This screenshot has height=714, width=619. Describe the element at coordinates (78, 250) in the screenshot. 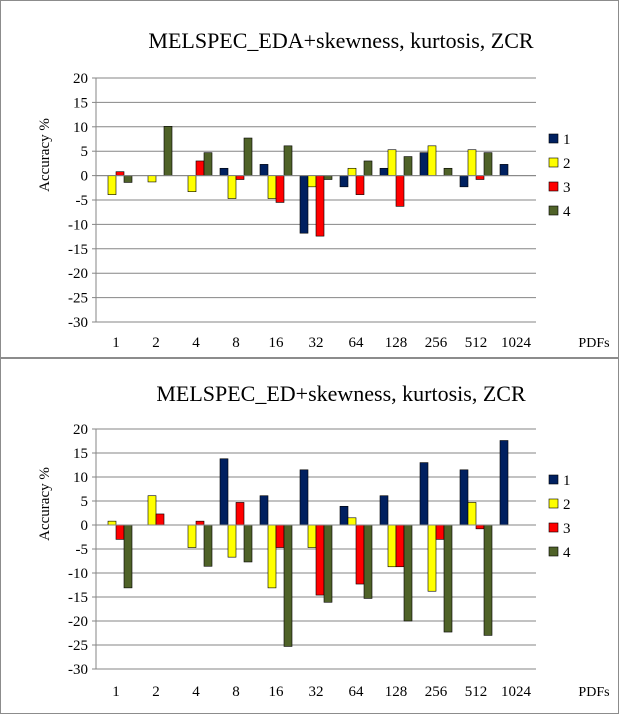

I see `y-tick-label: -15` at that location.